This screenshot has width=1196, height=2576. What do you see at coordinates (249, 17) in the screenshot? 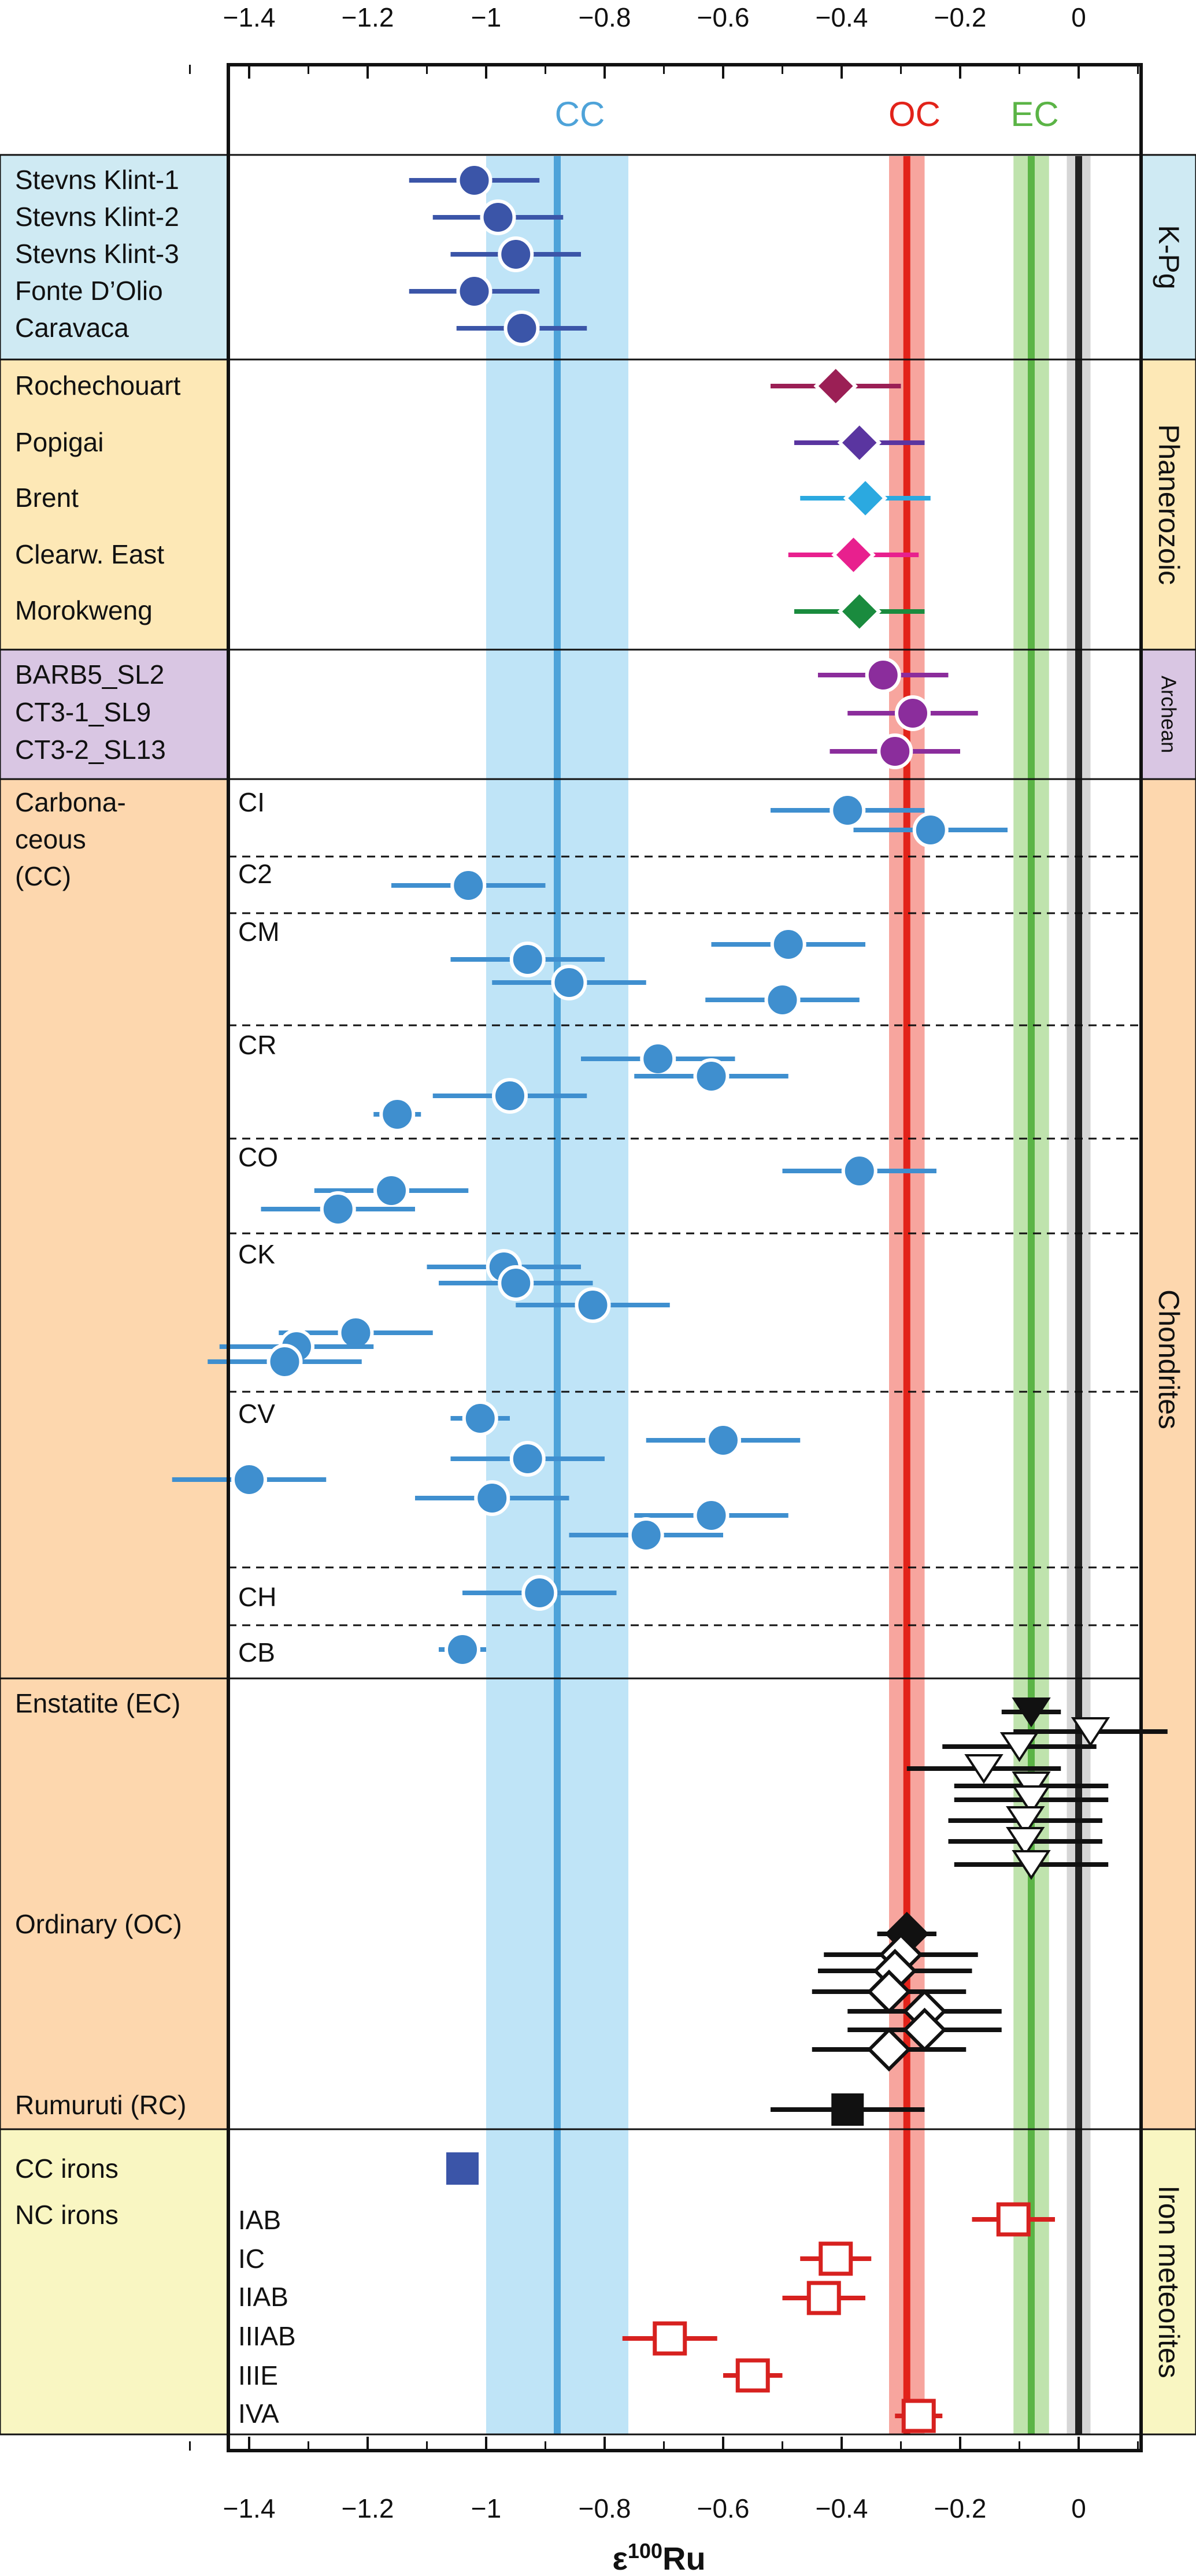
I see `top-tick-label: −1.4` at bounding box center [249, 17].